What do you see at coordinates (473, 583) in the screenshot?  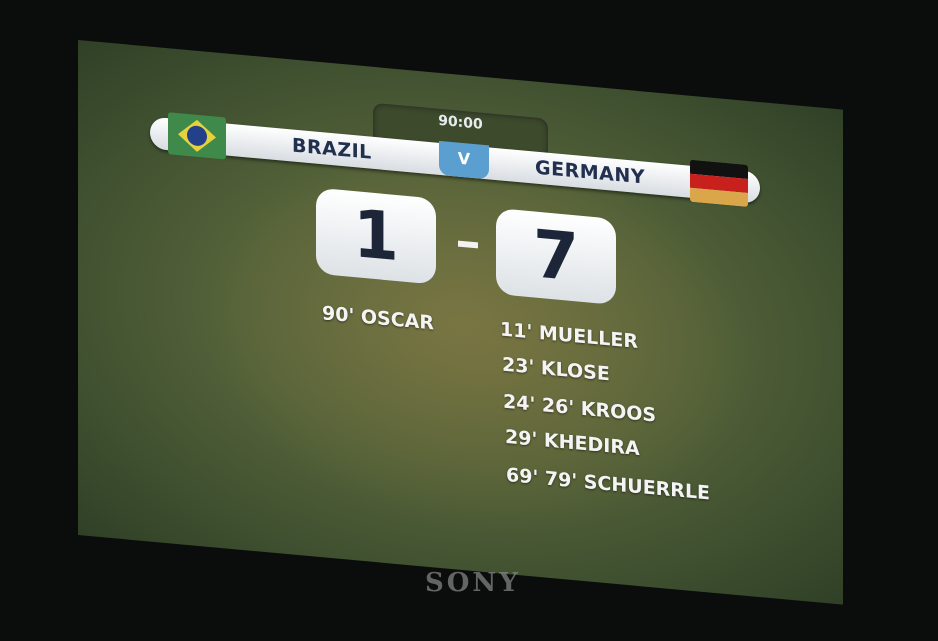 I see `sony-logo: SONY` at bounding box center [473, 583].